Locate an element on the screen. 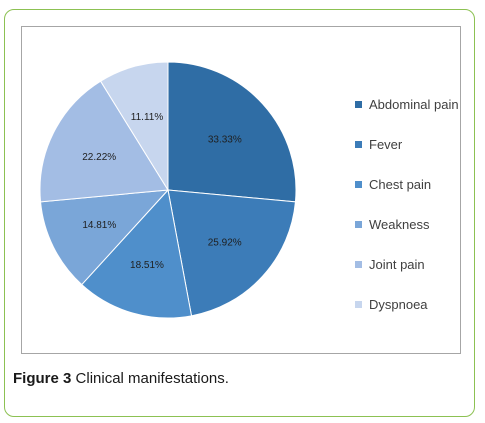 The image size is (485, 423). figure-caption: Figure 3 Clinical manifestations. is located at coordinates (121, 378).